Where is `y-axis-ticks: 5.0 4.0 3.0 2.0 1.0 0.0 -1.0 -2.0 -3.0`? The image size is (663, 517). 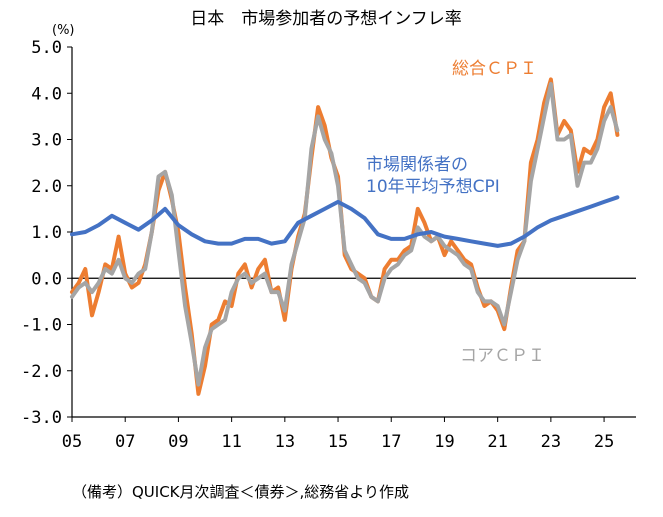 y-axis-ticks: 5.0 4.0 3.0 2.0 1.0 0.0 -1.0 -2.0 -3.0 is located at coordinates (46, 233).